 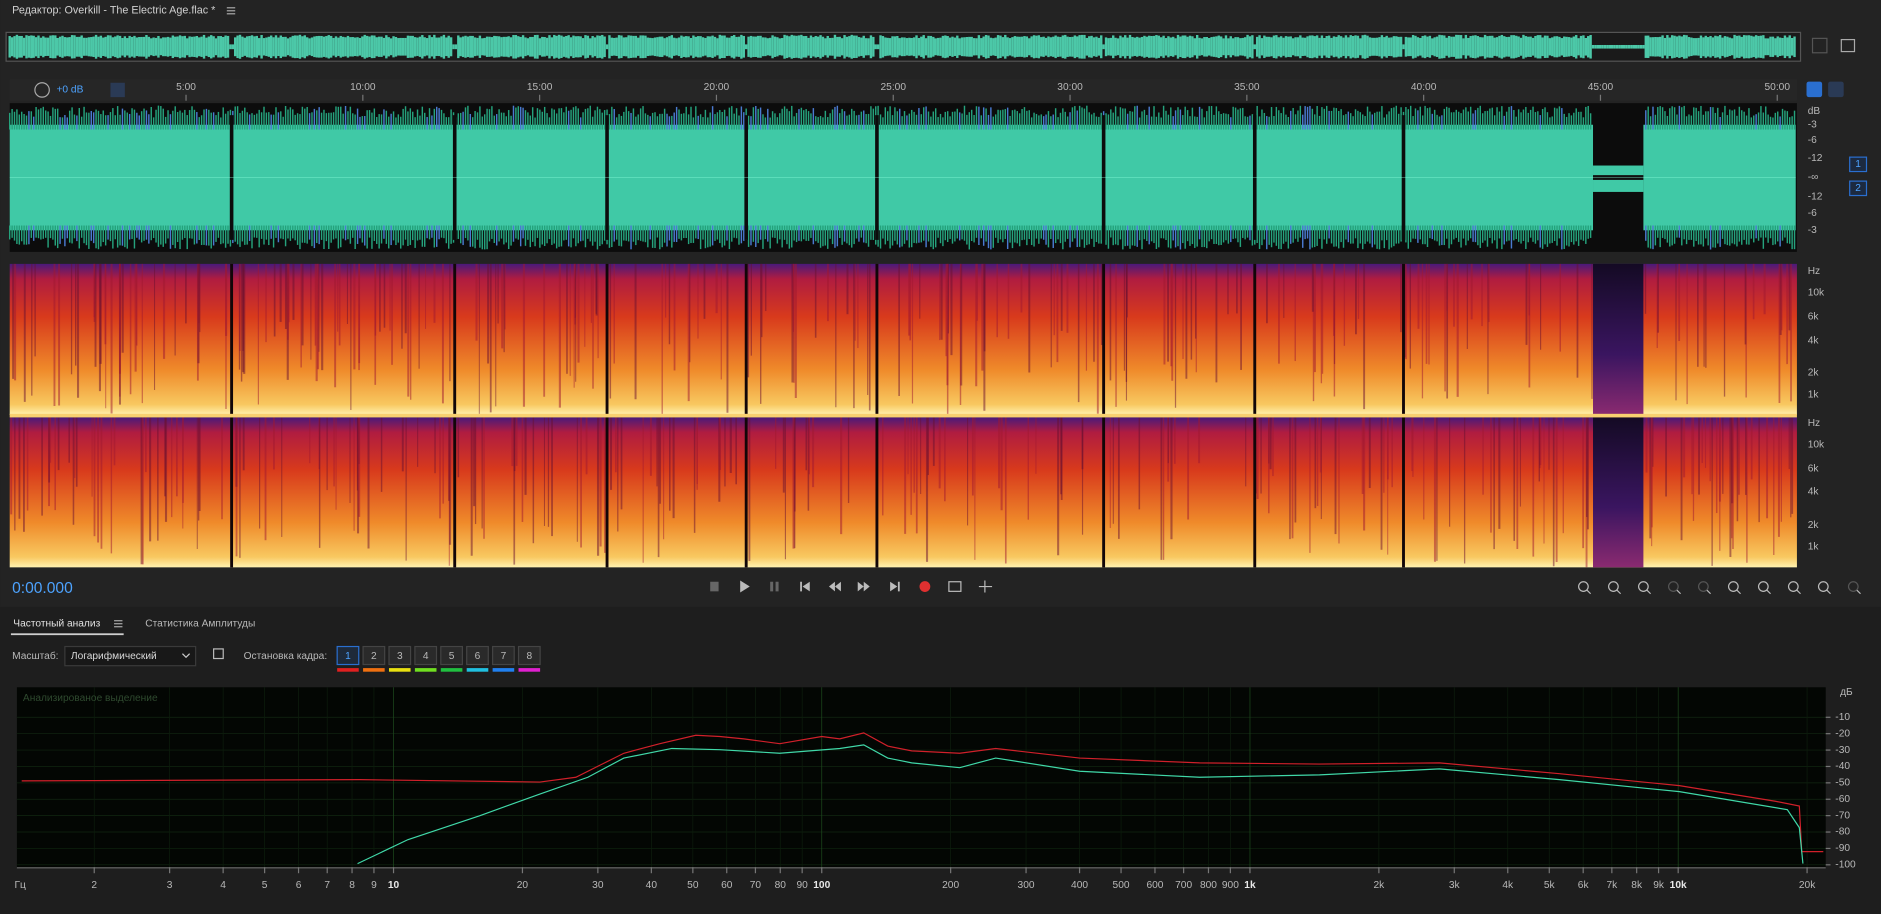 I want to click on db-label: -40, so click(x=1842, y=766).